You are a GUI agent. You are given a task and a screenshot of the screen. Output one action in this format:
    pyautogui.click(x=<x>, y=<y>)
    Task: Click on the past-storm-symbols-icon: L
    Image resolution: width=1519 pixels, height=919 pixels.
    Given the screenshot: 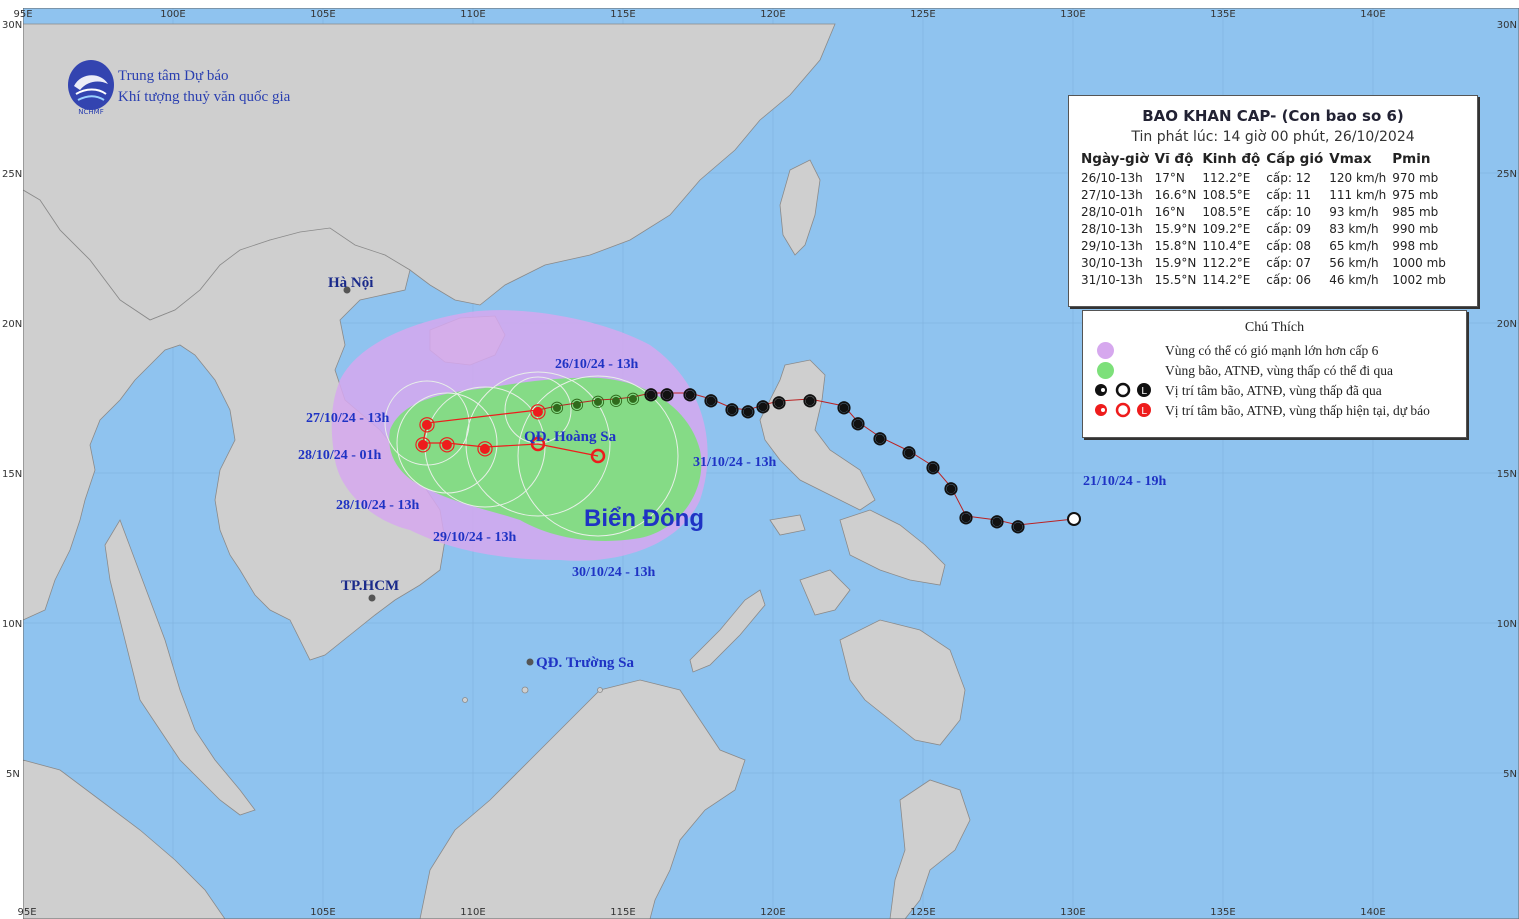 What is the action you would take?
    pyautogui.click(x=1123, y=390)
    